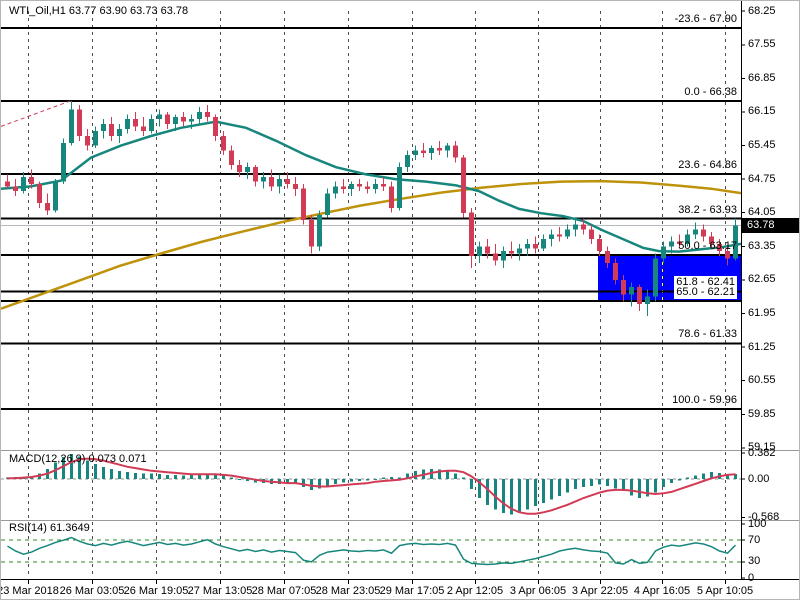  I want to click on fib-level-label: 38.2 - 63.93, so click(707, 210).